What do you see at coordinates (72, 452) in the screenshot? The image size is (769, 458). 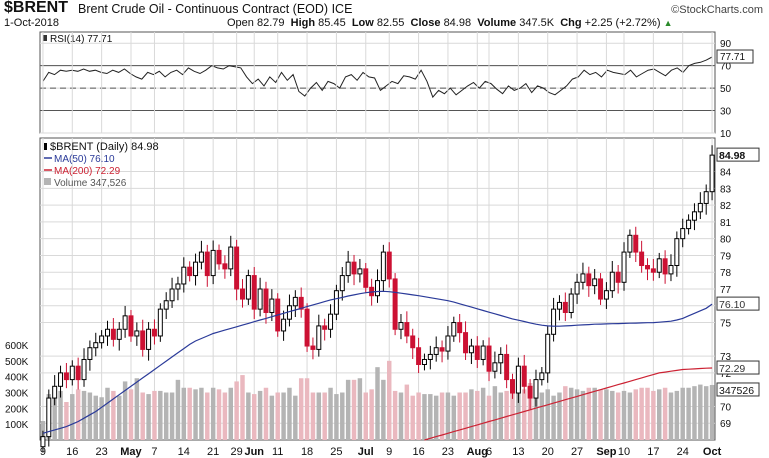 I see `x-axis-tick-label: 16` at bounding box center [72, 452].